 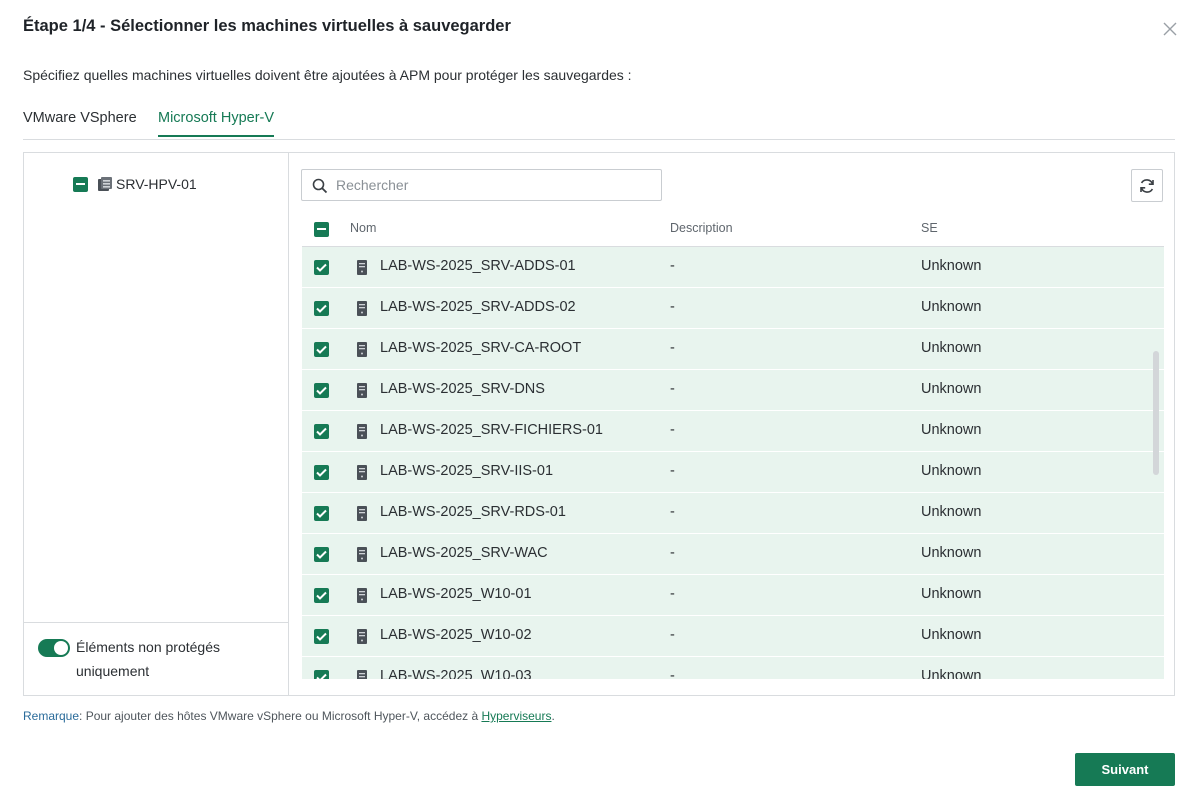 What do you see at coordinates (733, 431) in the screenshot?
I see `table-row: LAB-WS-2025_SRV-FICHIERS-01 - Unknown` at bounding box center [733, 431].